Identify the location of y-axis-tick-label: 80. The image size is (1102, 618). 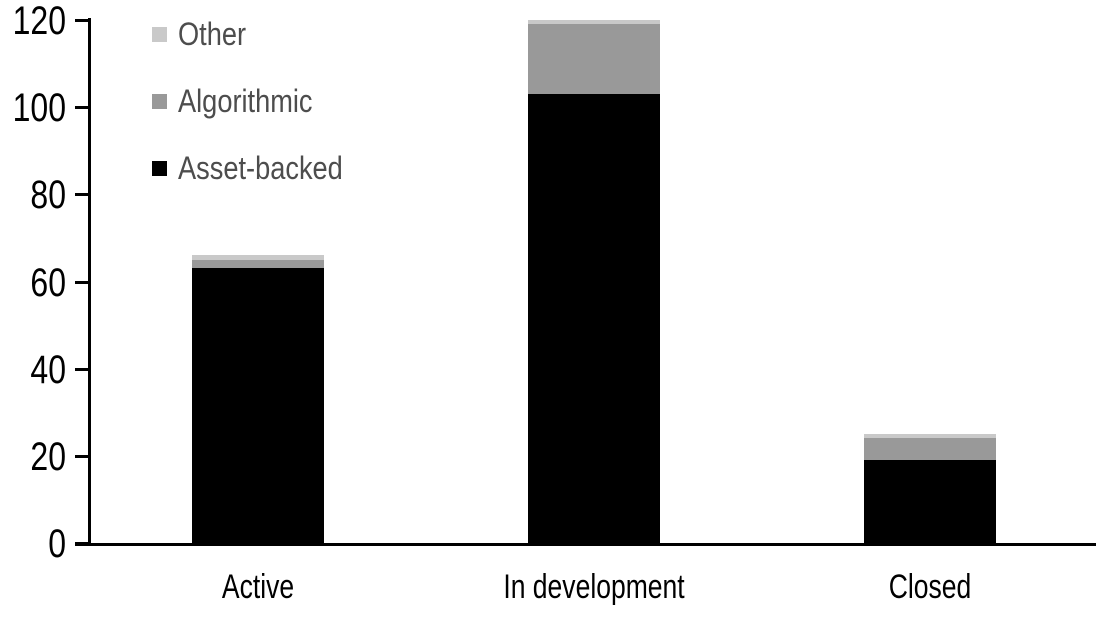
(48, 195).